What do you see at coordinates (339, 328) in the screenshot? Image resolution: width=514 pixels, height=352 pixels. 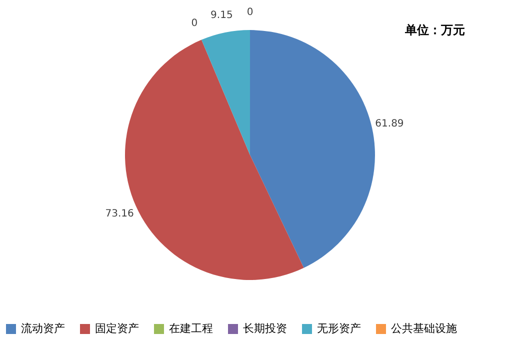 I see `legend-label: 无形资产` at bounding box center [339, 328].